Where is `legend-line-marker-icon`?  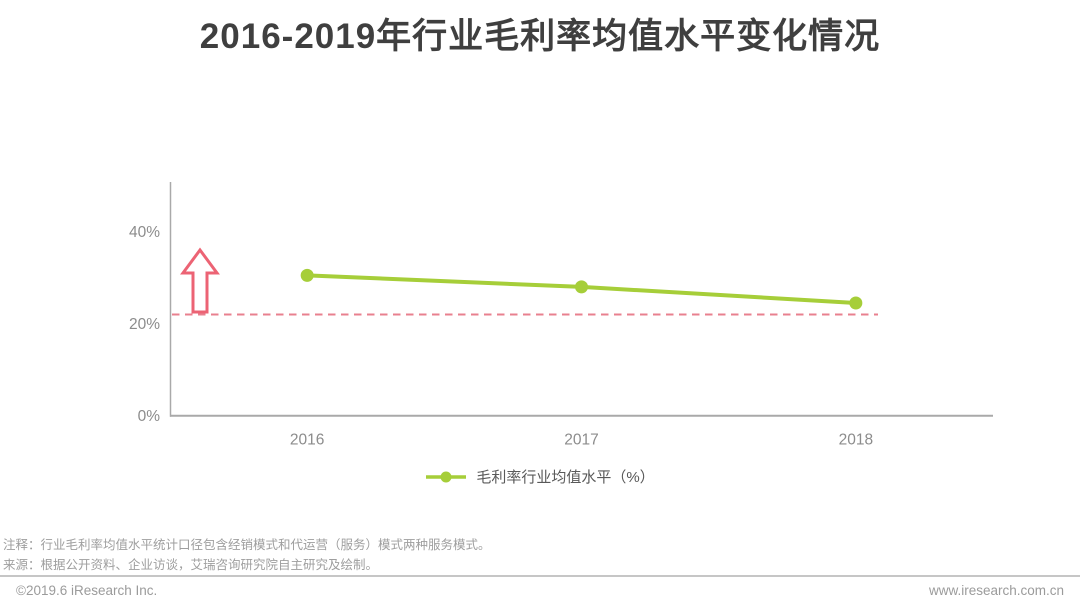
legend-line-marker-icon is located at coordinates (446, 476).